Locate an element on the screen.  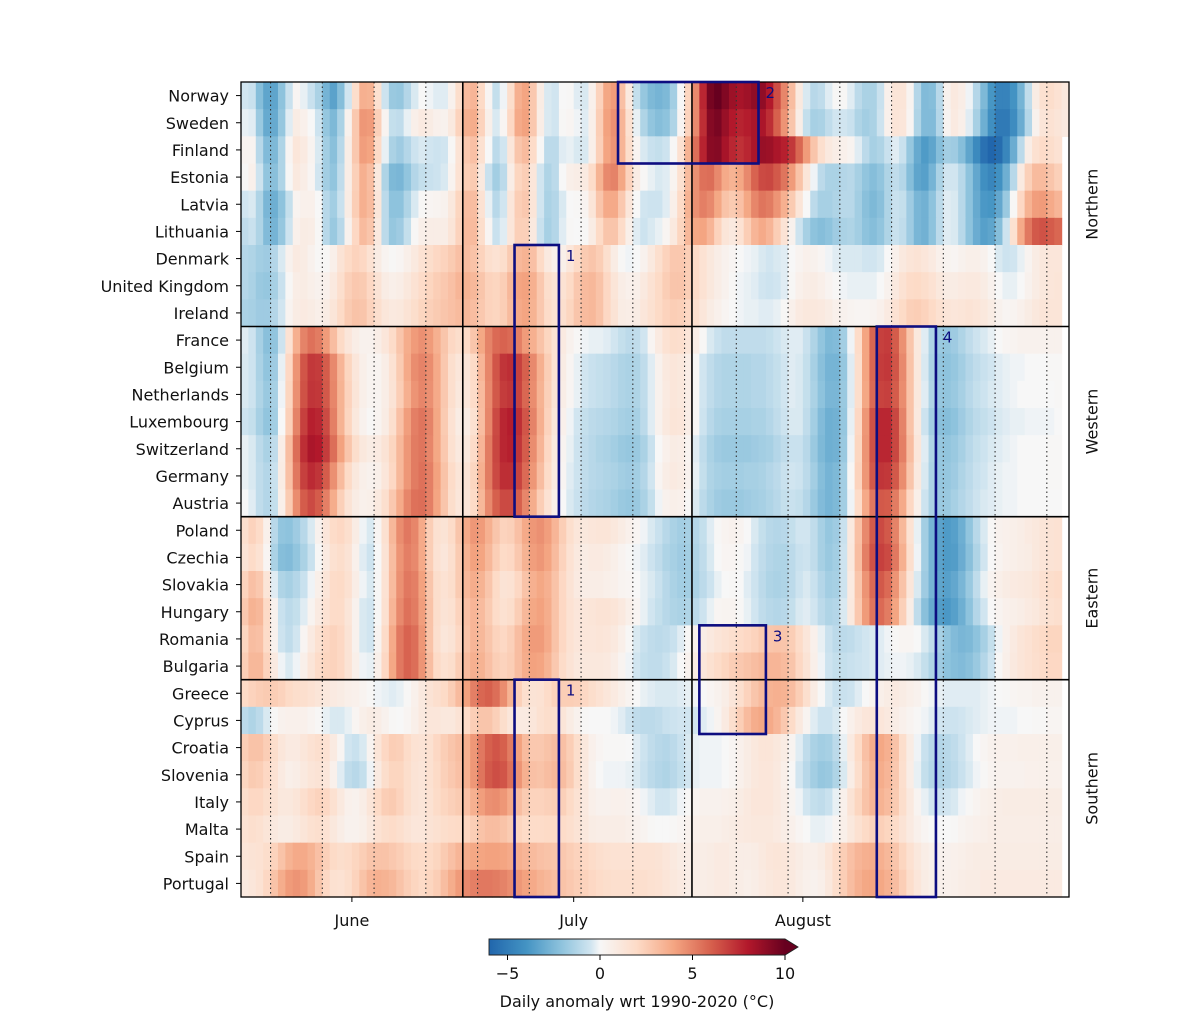
country-label: Norway is located at coordinates (198, 96).